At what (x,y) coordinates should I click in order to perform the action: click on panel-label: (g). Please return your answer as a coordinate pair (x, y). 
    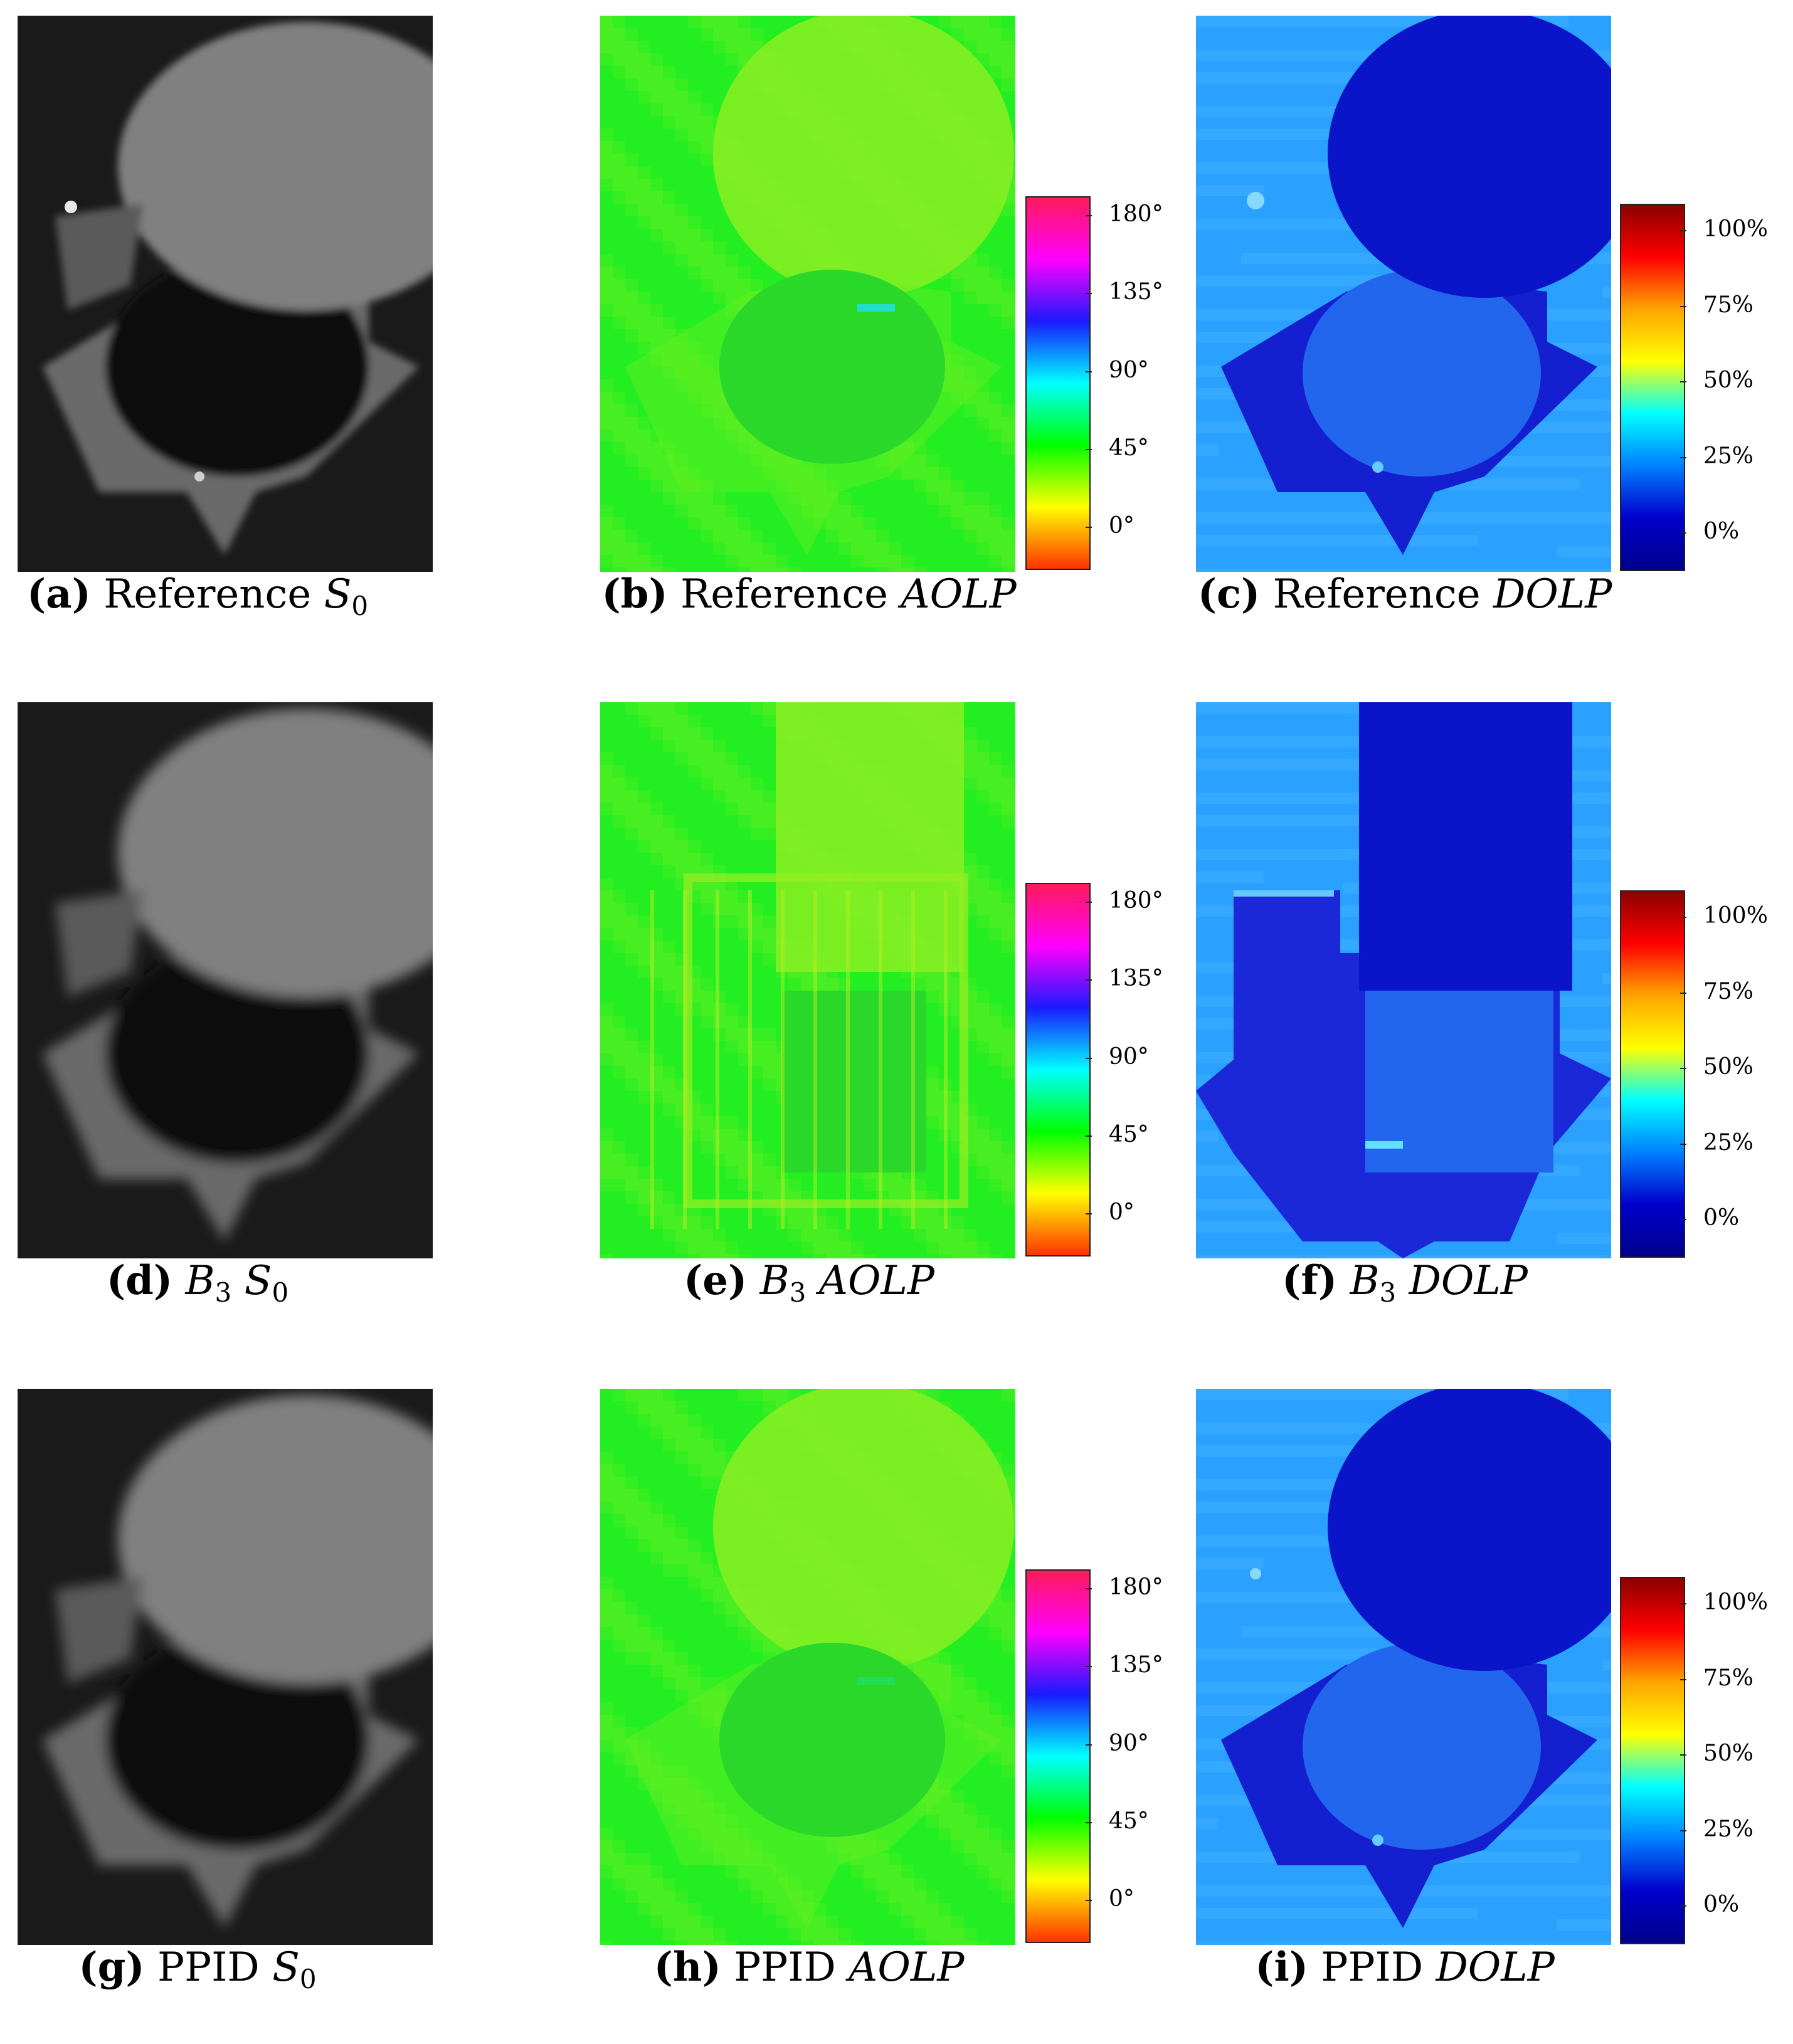
    Looking at the image, I should click on (111, 1968).